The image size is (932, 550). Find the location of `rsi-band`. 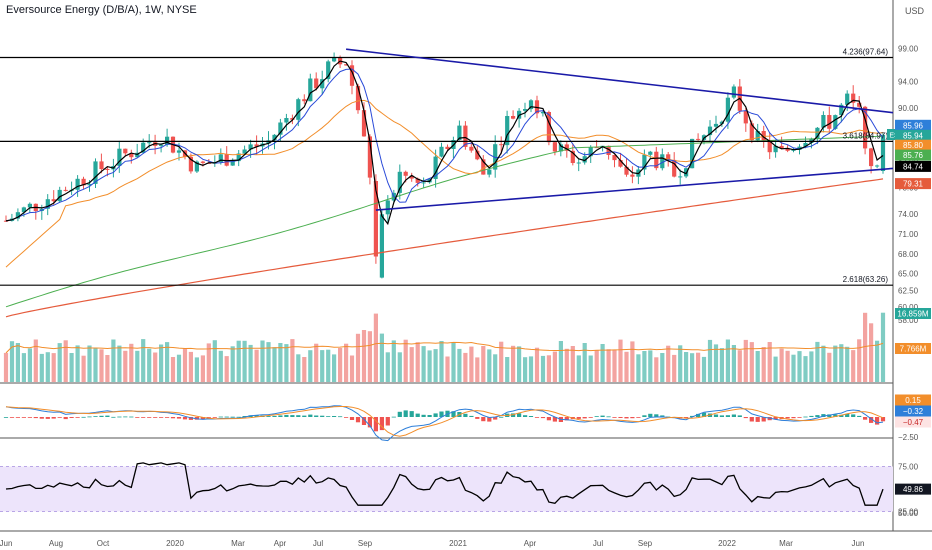

rsi-band is located at coordinates (446, 489).